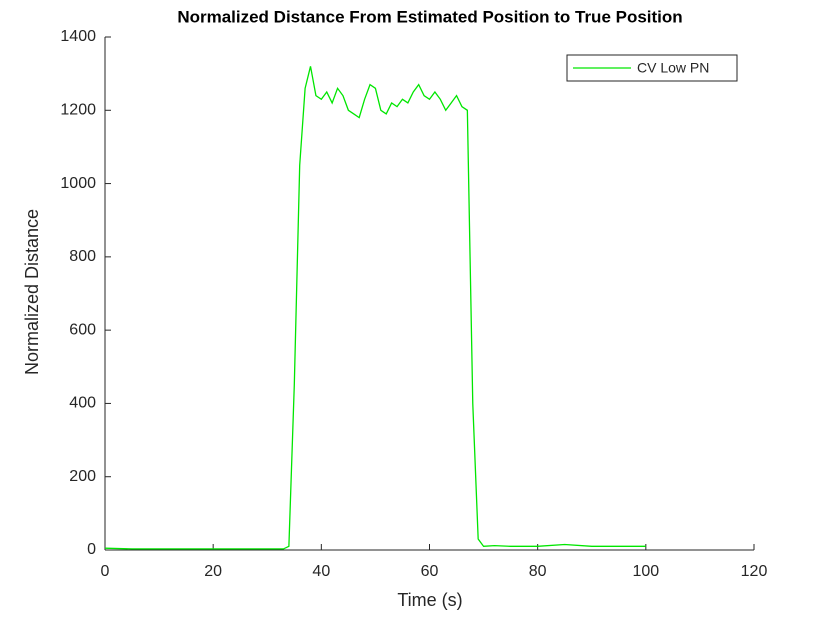 This screenshot has height=619, width=833. I want to click on y-axis-label: Normalized Distance, so click(32, 292).